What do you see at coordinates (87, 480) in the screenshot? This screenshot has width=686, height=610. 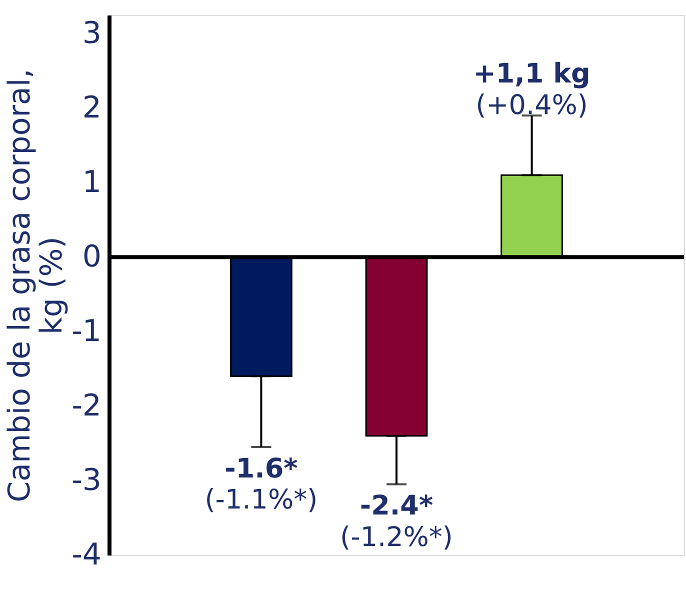 I see `y-tick-label: -3` at bounding box center [87, 480].